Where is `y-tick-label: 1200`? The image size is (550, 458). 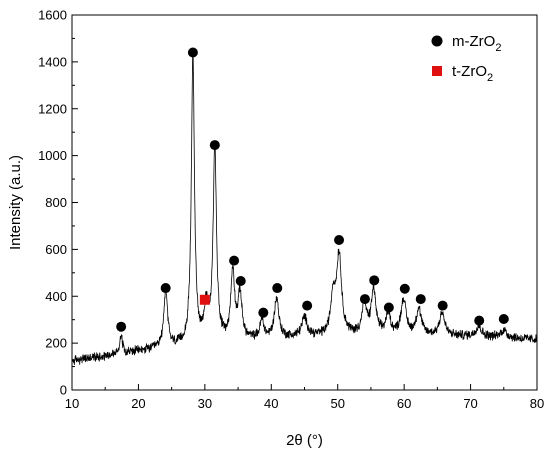 y-tick-label: 1200 is located at coordinates (52, 108).